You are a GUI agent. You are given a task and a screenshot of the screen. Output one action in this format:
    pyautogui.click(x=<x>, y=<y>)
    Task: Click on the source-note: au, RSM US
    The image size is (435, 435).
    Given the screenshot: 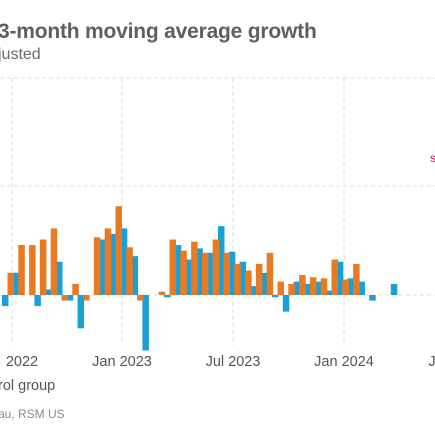 What is the action you would take?
    pyautogui.click(x=32, y=414)
    